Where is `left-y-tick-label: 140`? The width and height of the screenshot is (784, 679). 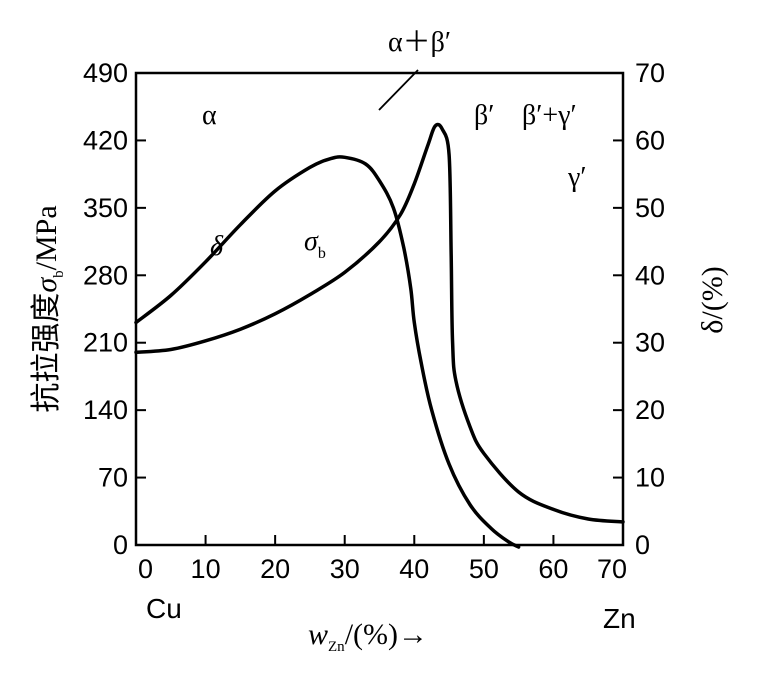
left-y-tick-label: 140 is located at coordinates (105, 410).